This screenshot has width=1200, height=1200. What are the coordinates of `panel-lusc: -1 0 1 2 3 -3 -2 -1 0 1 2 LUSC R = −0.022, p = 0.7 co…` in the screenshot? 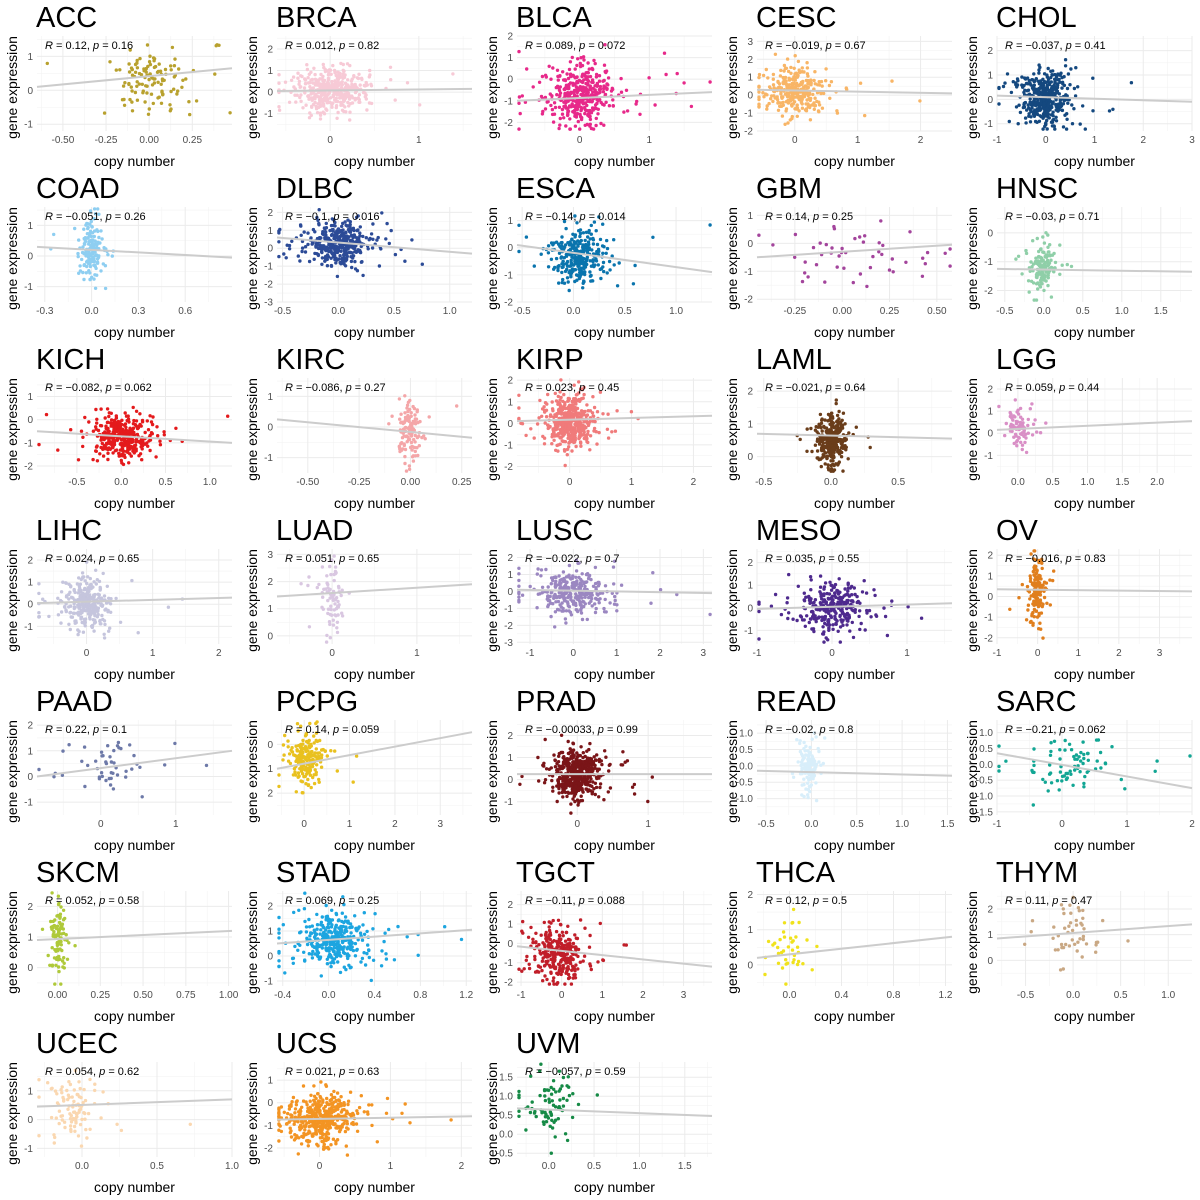 It's located at (600, 598).